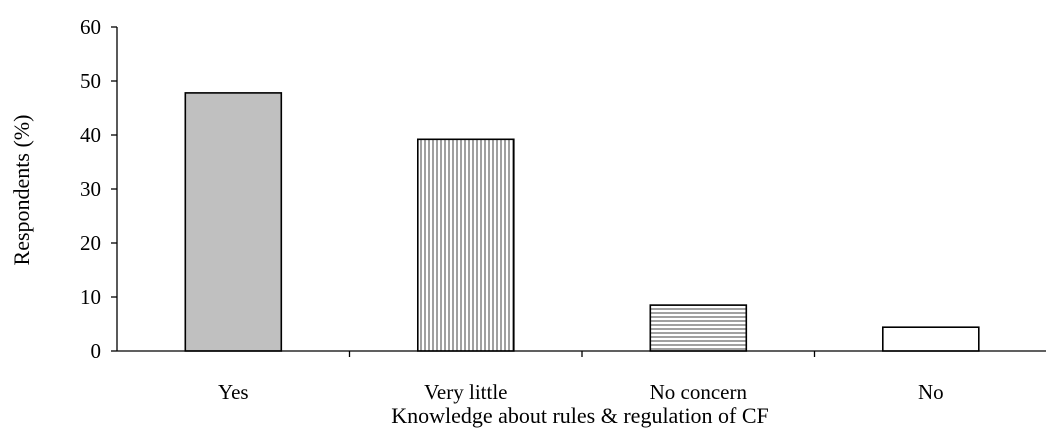 Image resolution: width=1046 pixels, height=430 pixels. Describe the element at coordinates (96, 351) in the screenshot. I see `y-tick-label: 0` at that location.